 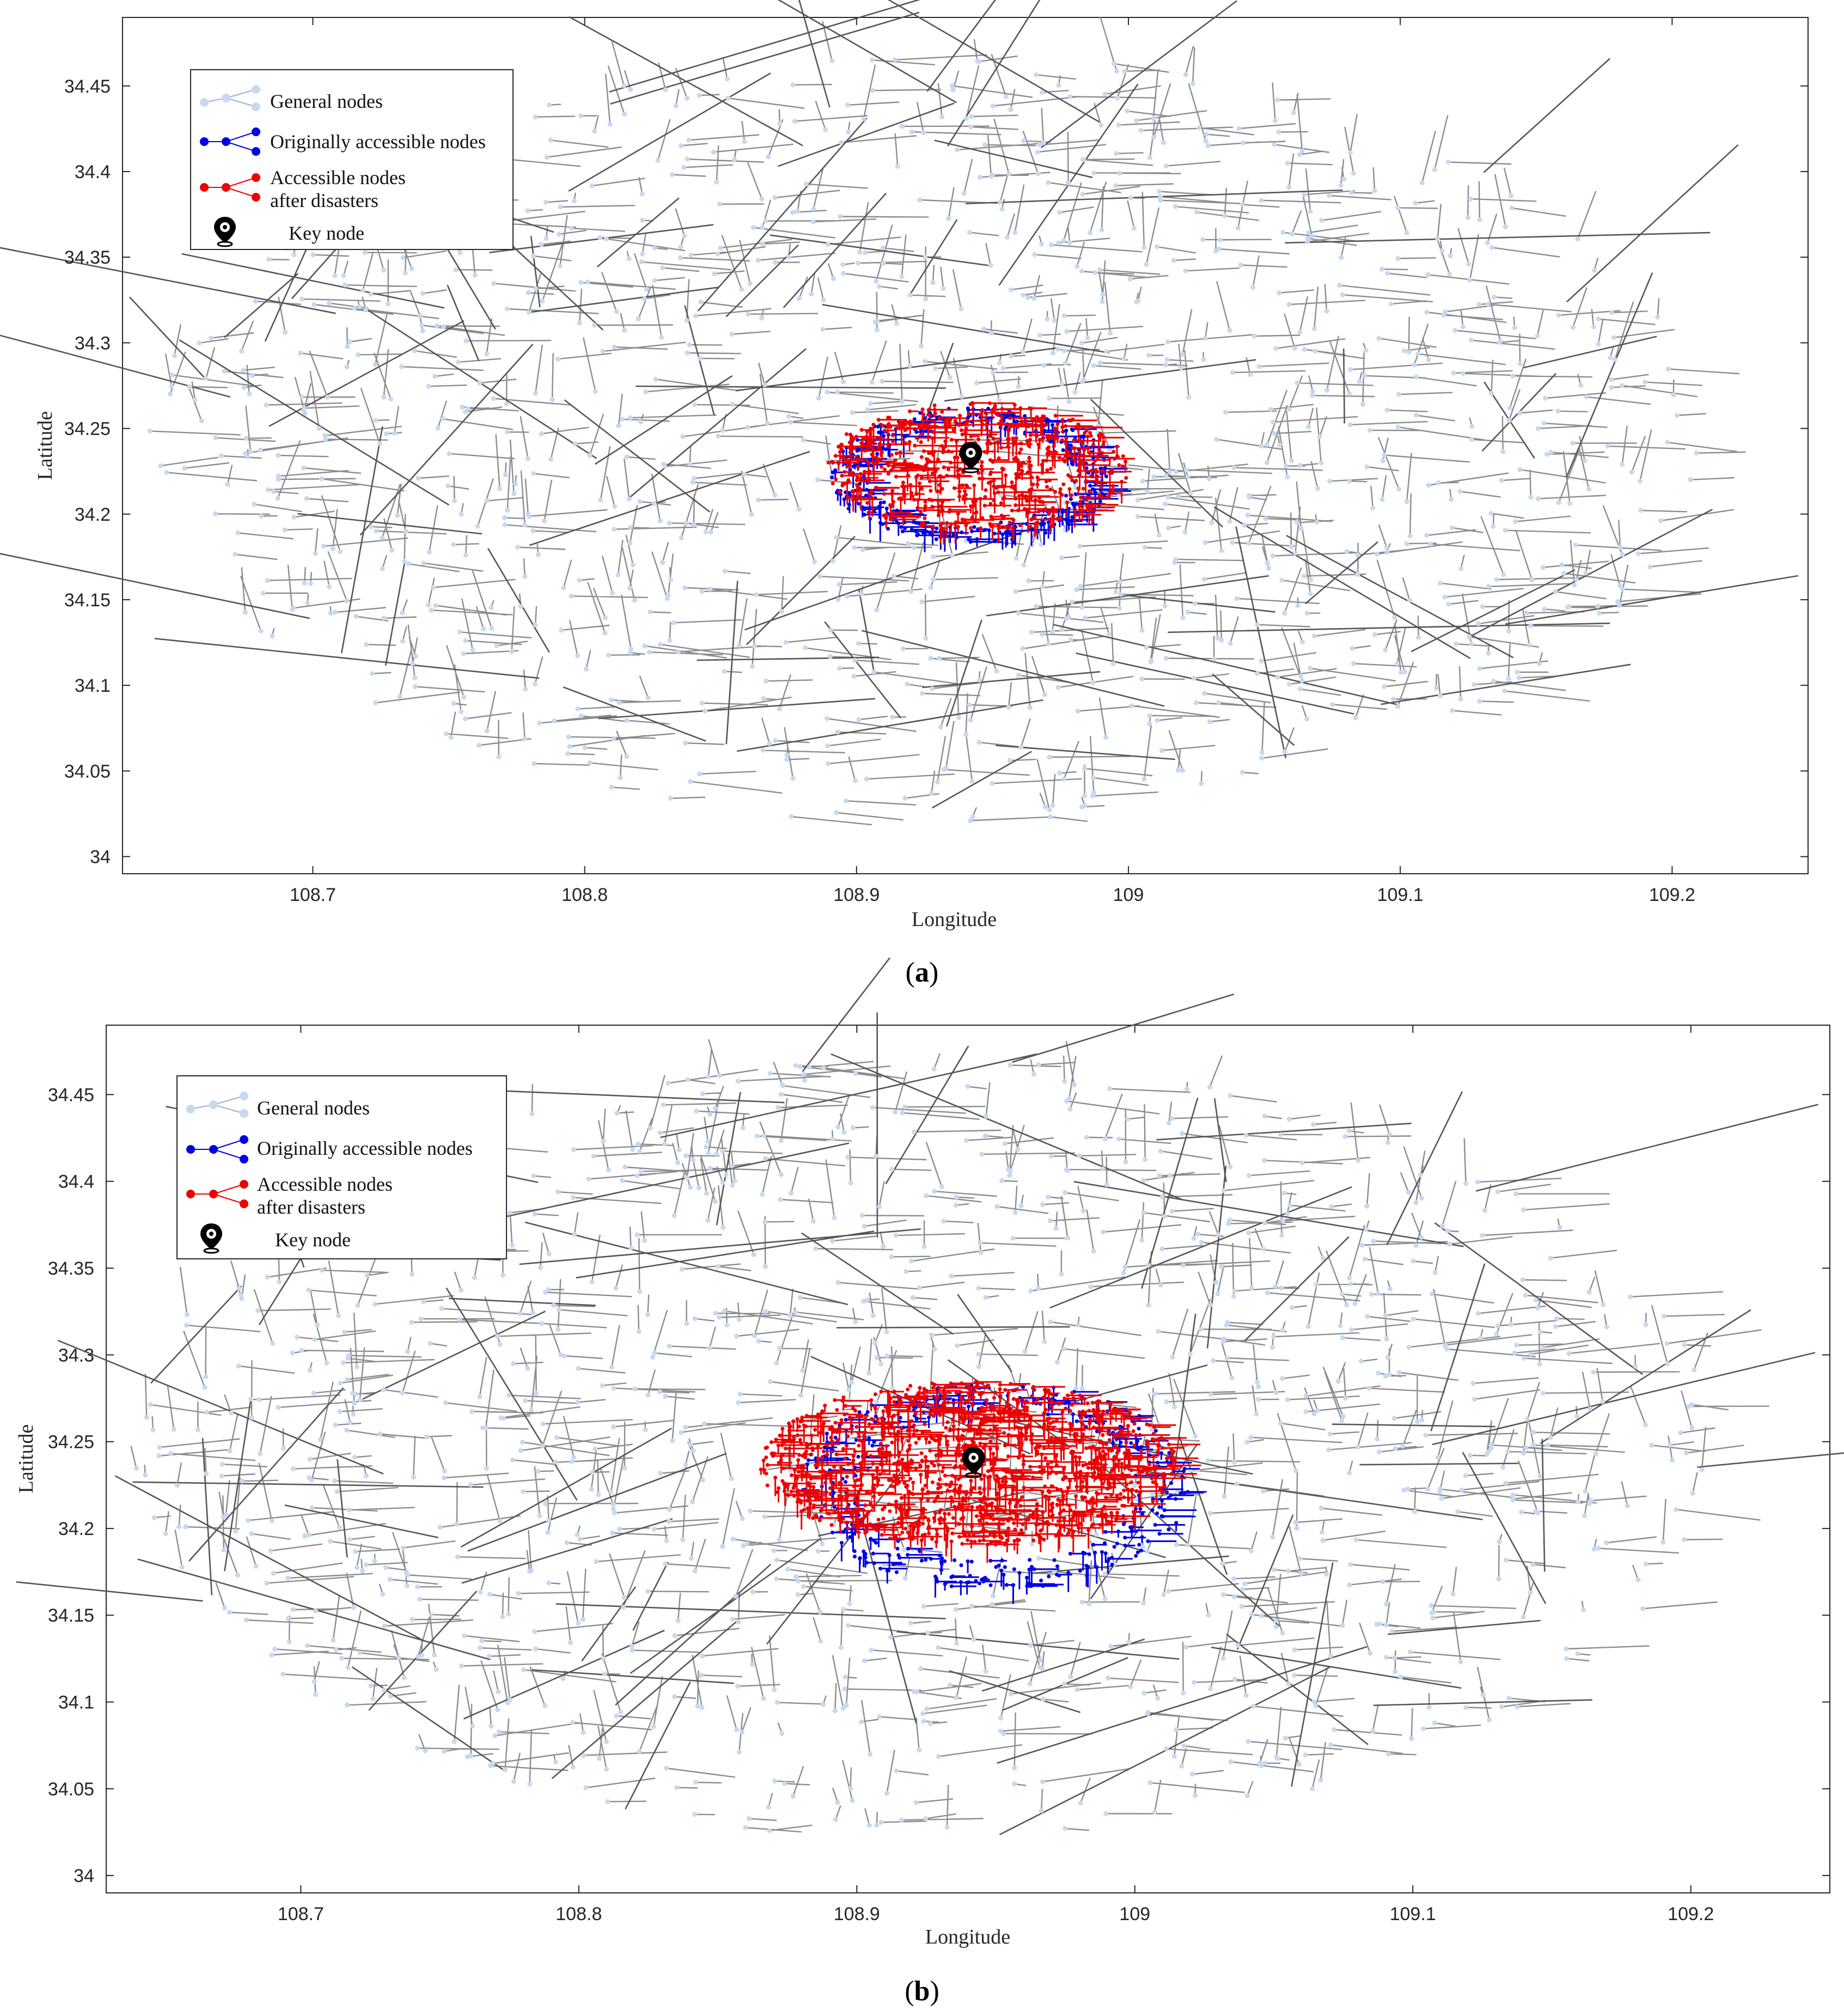 I want to click on panel-a-y-axis-title: Latitude, so click(x=45, y=445).